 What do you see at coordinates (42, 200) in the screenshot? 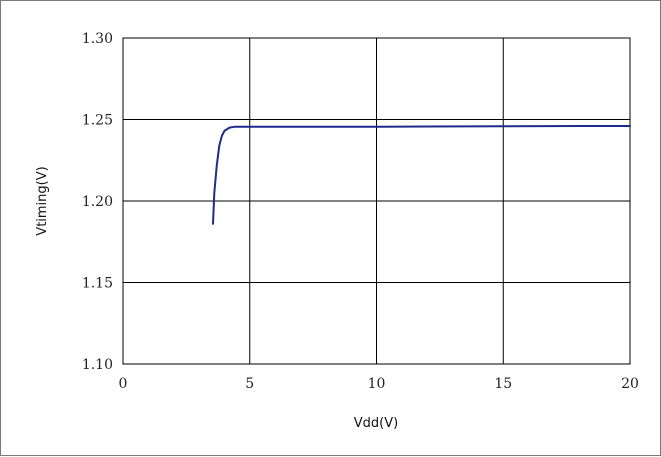
I see `y-axis-title: Vtiming(V)` at bounding box center [42, 200].